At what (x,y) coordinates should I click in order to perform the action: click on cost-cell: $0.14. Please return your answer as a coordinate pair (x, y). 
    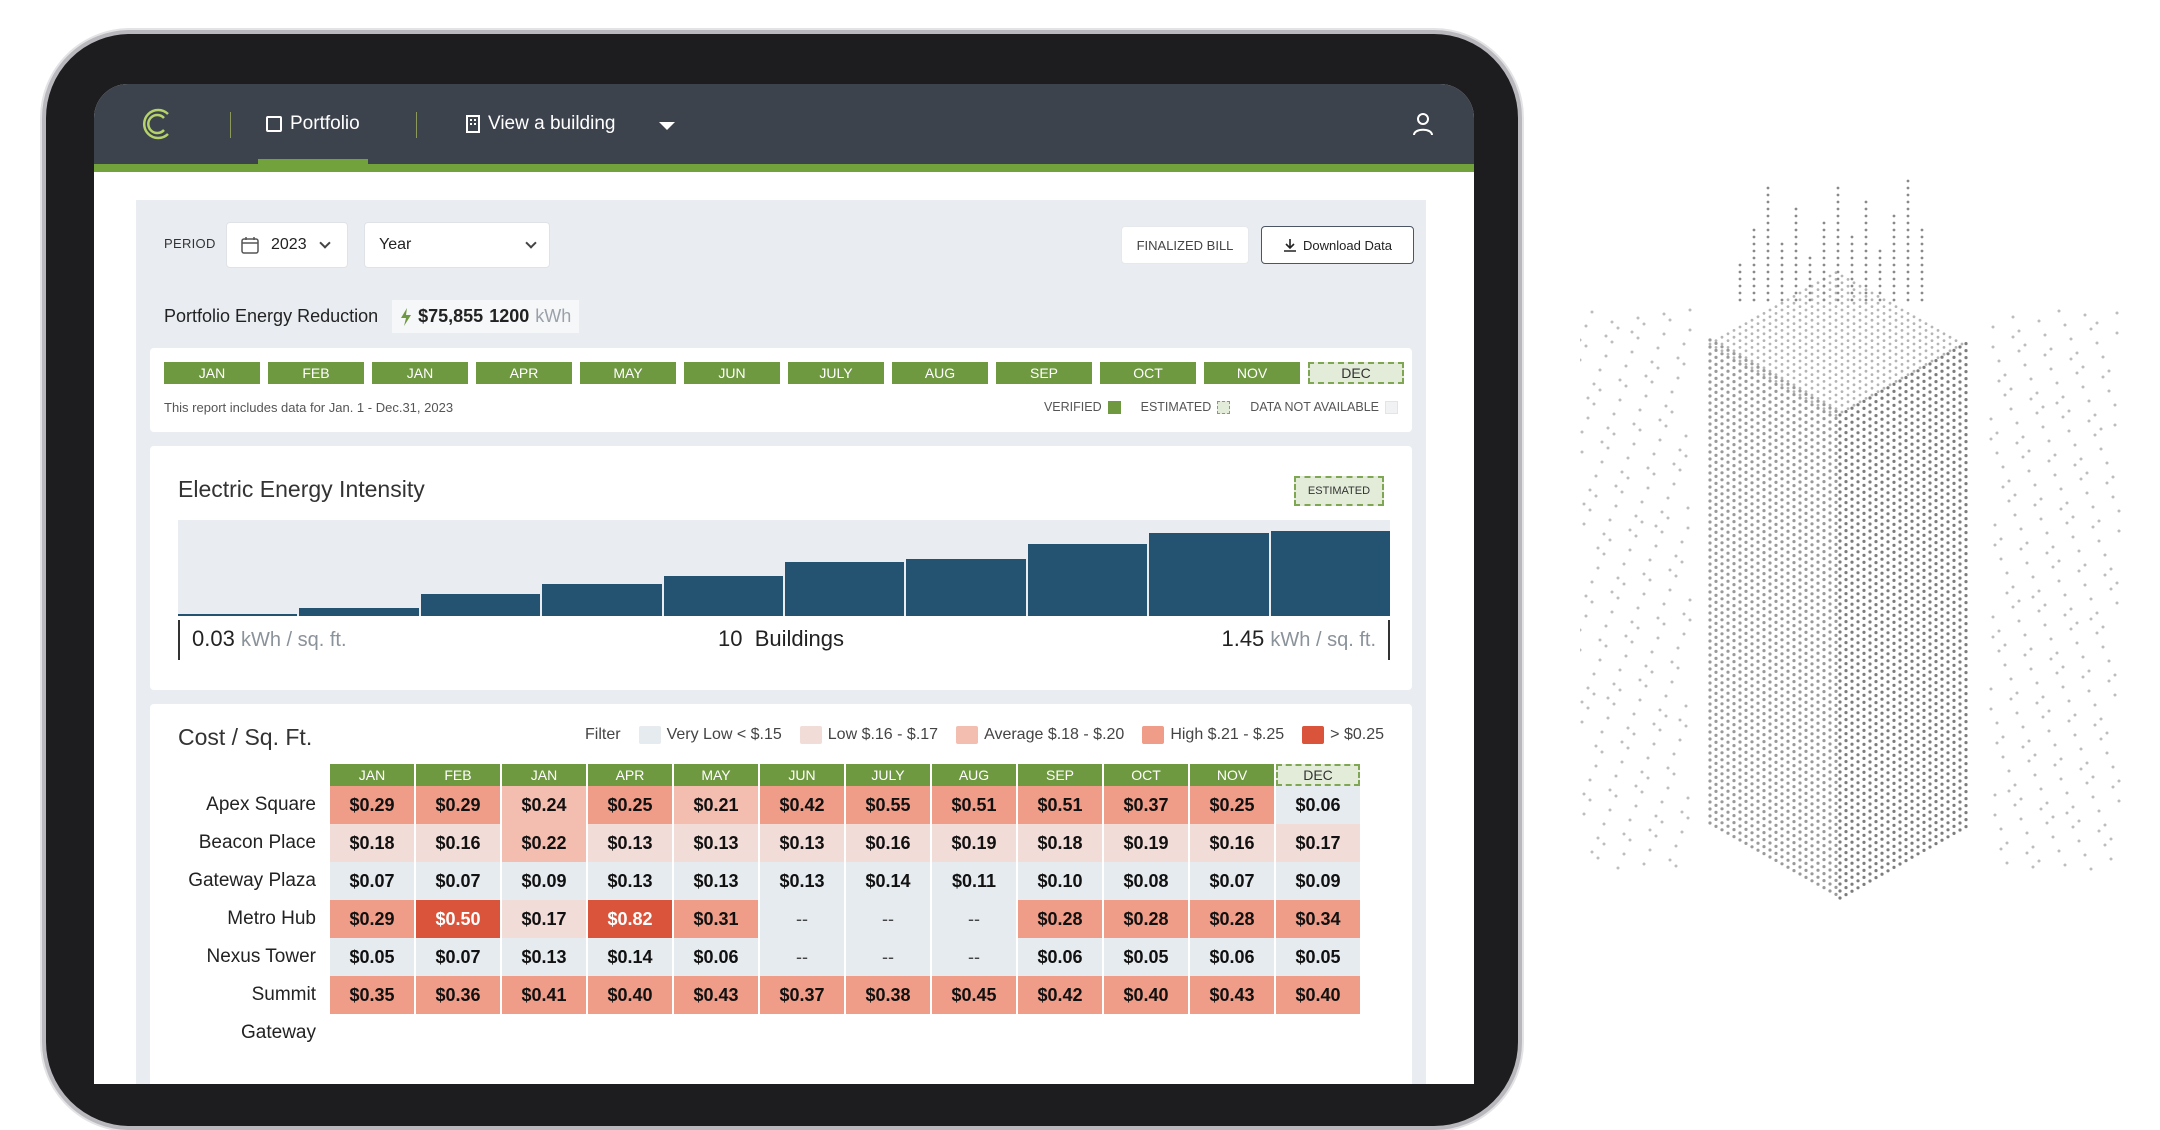
    Looking at the image, I should click on (888, 881).